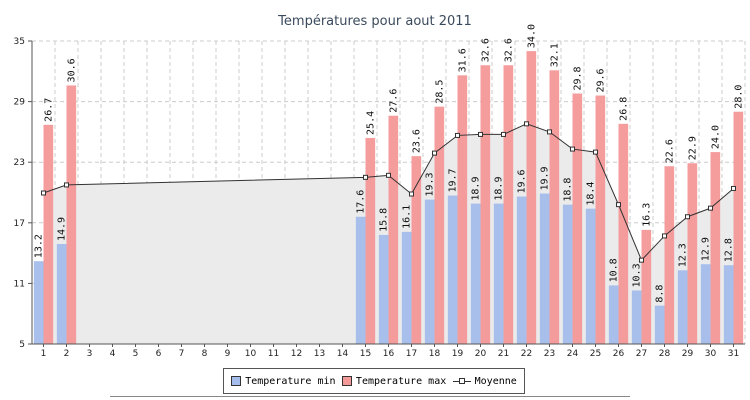 The width and height of the screenshot is (750, 400). What do you see at coordinates (159, 354) in the screenshot?
I see `x-tick-label: 6` at bounding box center [159, 354].